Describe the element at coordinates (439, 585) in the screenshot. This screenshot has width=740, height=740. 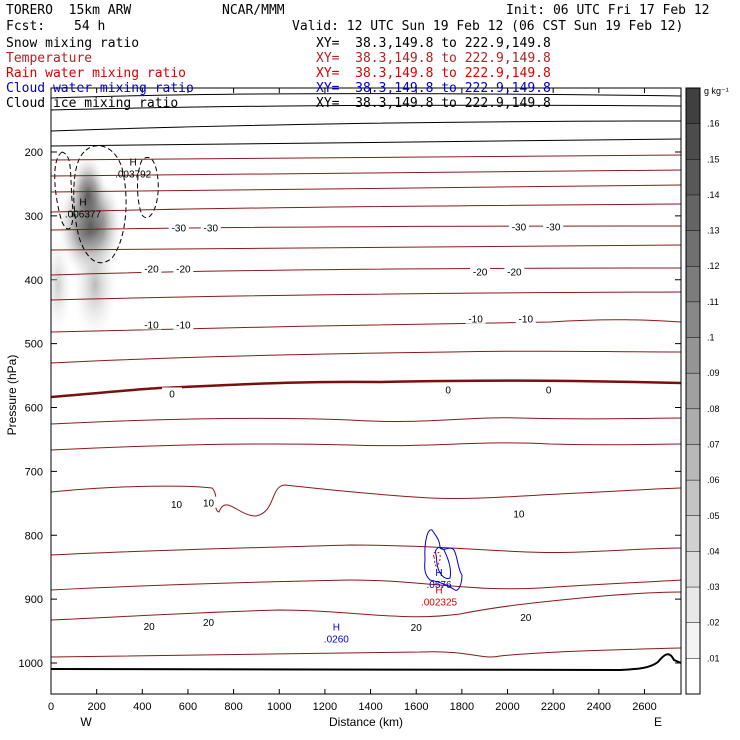
I see `extremum-value: .0576` at that location.